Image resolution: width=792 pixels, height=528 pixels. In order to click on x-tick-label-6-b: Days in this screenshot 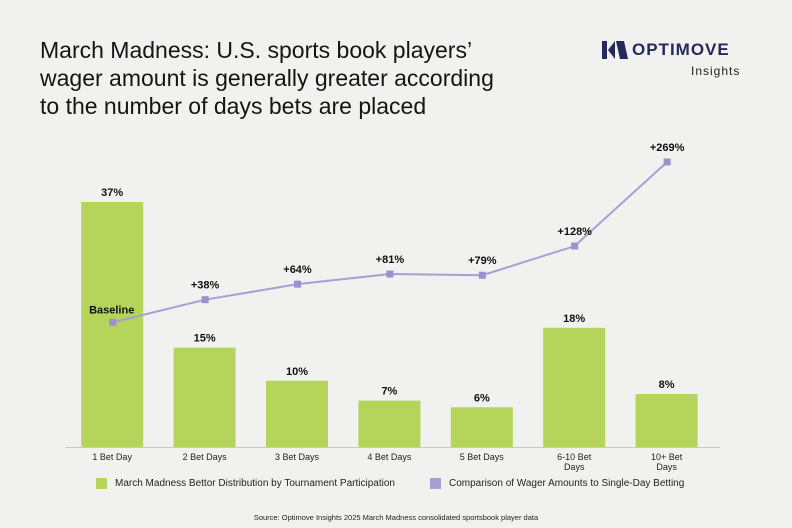, I will do `click(574, 467)`.